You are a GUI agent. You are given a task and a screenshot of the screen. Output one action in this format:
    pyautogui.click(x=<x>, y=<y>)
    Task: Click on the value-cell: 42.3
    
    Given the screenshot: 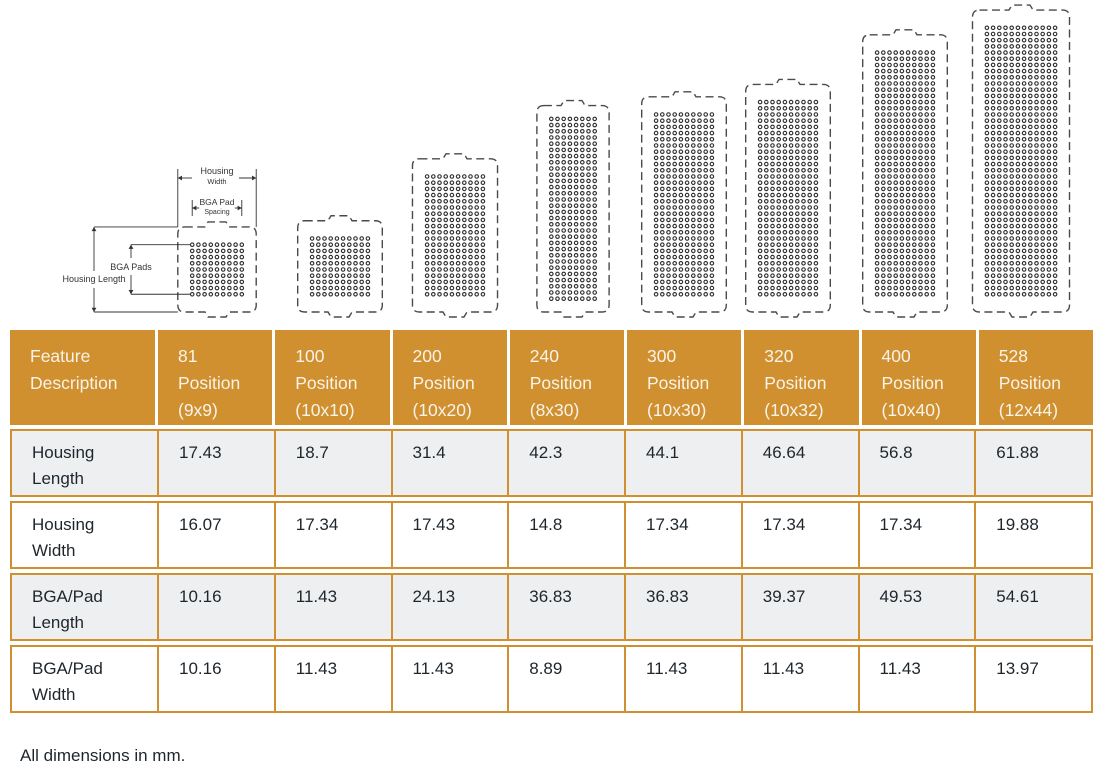 What is the action you would take?
    pyautogui.click(x=565, y=463)
    